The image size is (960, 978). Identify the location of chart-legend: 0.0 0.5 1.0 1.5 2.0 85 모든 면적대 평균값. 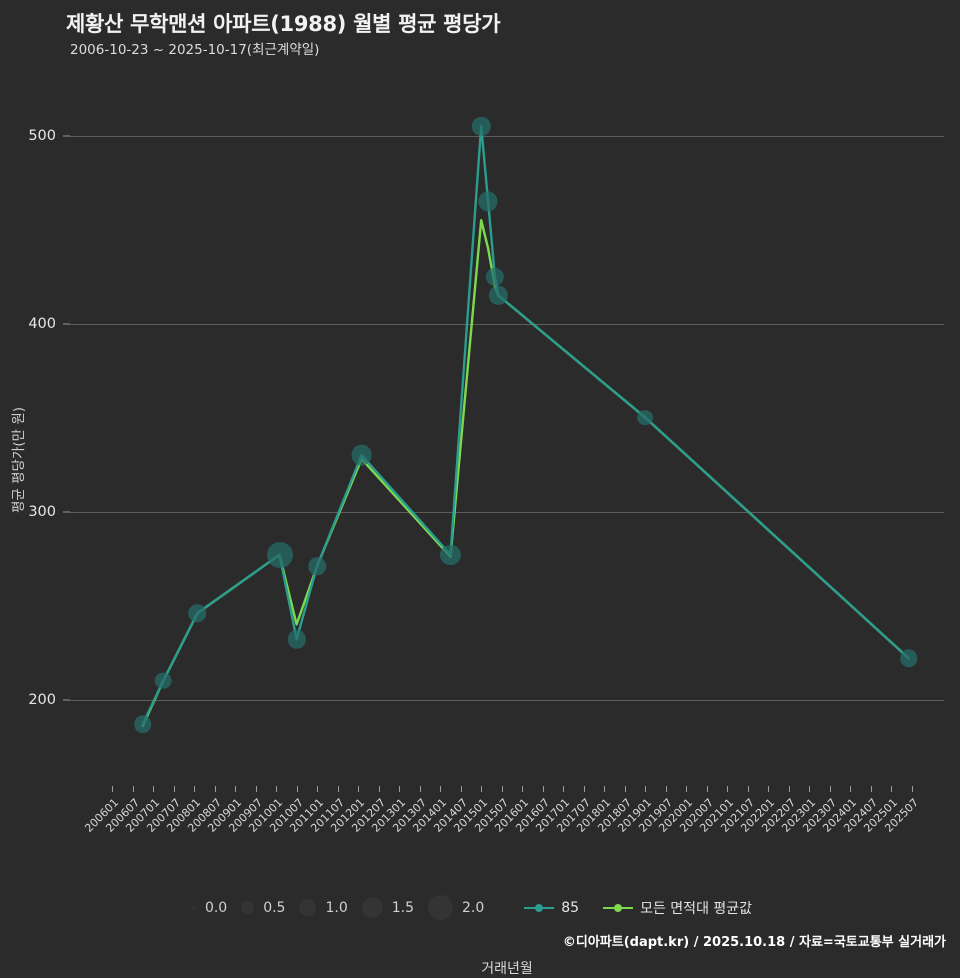
(480, 907).